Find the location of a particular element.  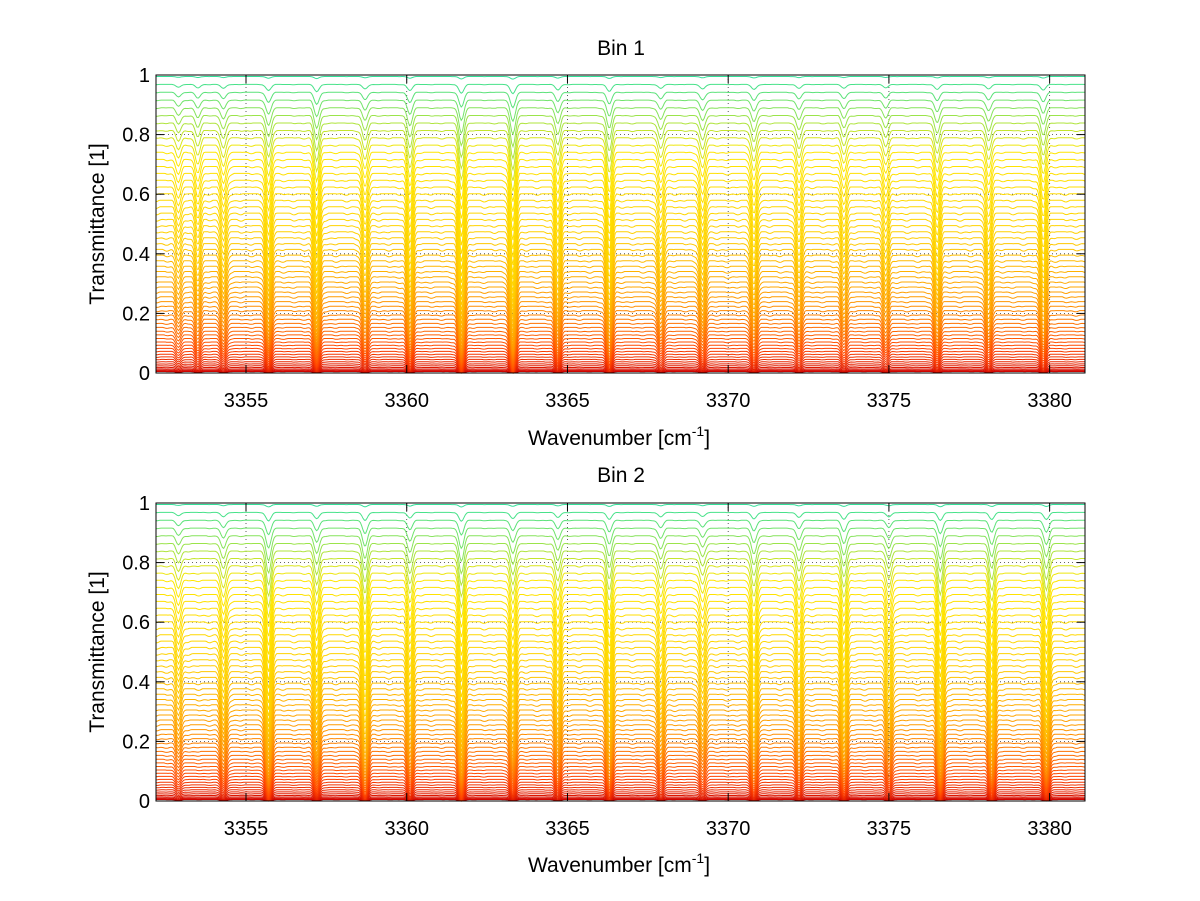

x-axis-label-bin-2: Wavenumber [cm-1] is located at coordinates (619, 863).